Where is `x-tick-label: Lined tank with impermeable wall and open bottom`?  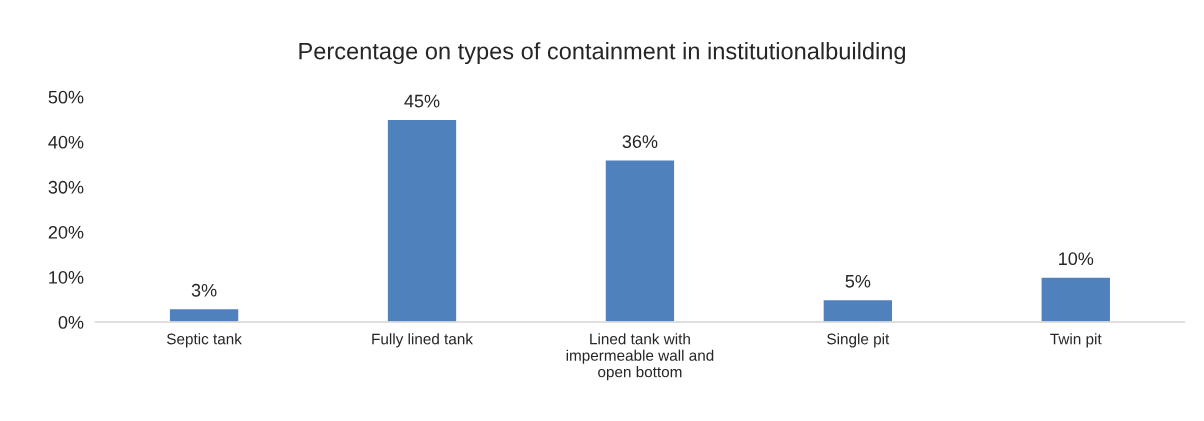
x-tick-label: Lined tank with impermeable wall and open bottom is located at coordinates (640, 357).